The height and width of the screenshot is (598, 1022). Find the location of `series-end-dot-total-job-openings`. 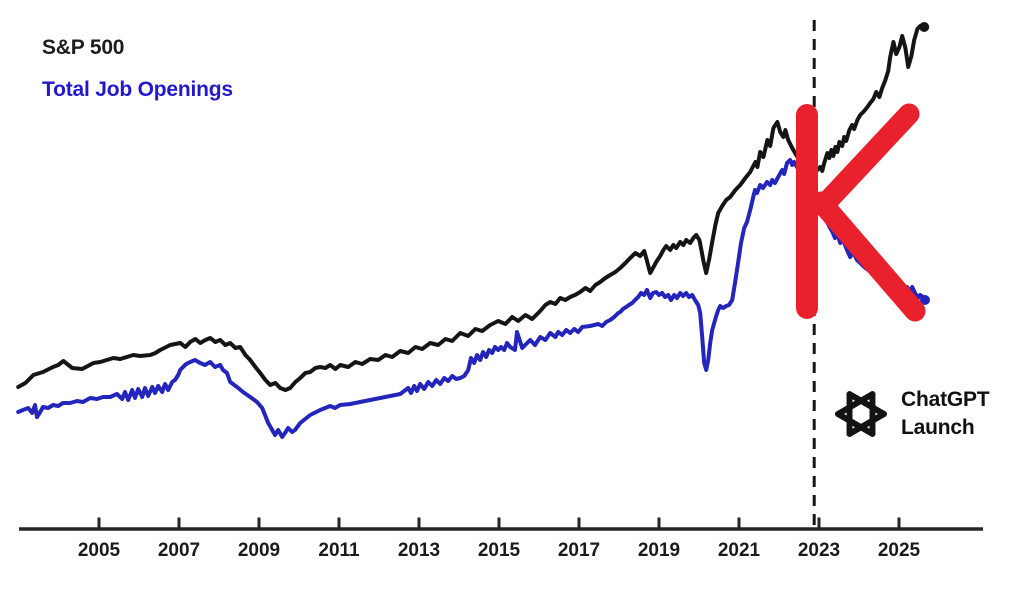

series-end-dot-total-job-openings is located at coordinates (925, 300).